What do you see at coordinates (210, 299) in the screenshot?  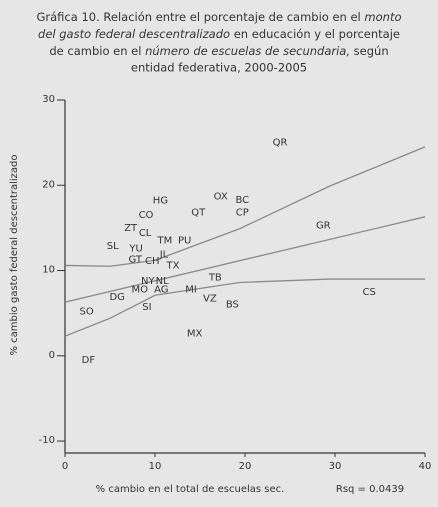 I see `point-label: VZ` at bounding box center [210, 299].